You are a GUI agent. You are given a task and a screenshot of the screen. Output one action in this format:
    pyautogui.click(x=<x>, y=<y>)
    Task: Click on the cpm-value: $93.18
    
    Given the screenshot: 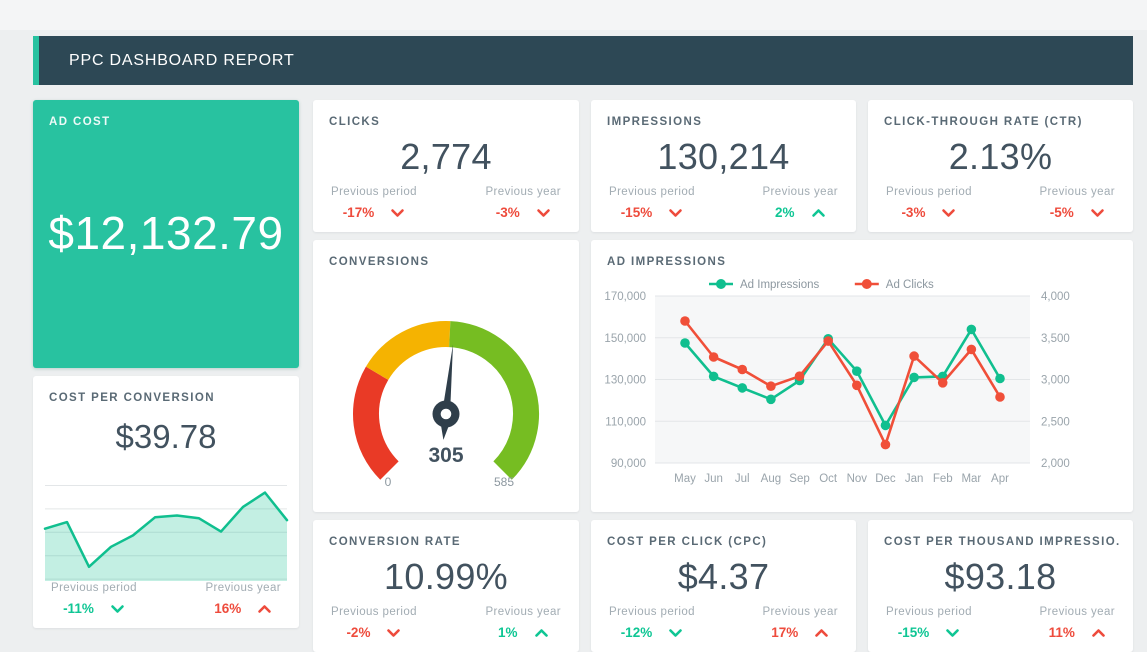 What is the action you would take?
    pyautogui.click(x=1000, y=576)
    